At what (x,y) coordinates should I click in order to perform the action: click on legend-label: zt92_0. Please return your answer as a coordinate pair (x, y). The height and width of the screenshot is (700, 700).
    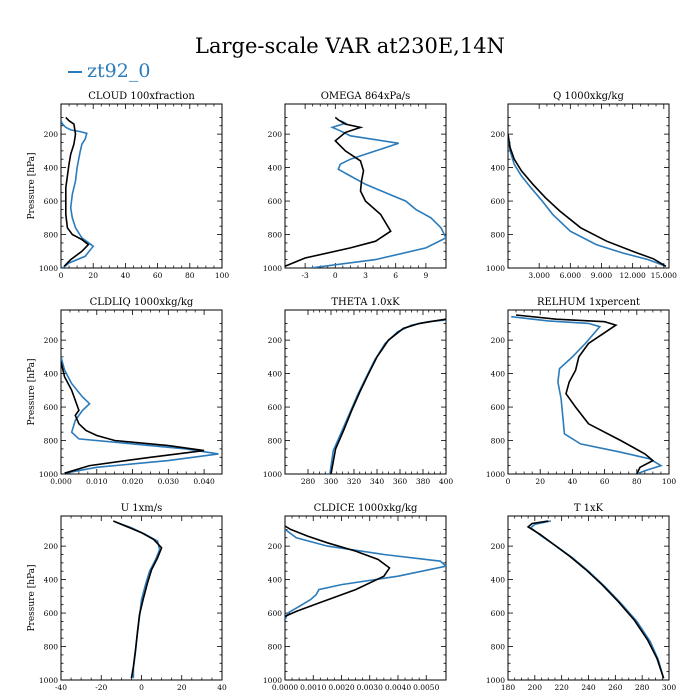
    Looking at the image, I should click on (119, 71).